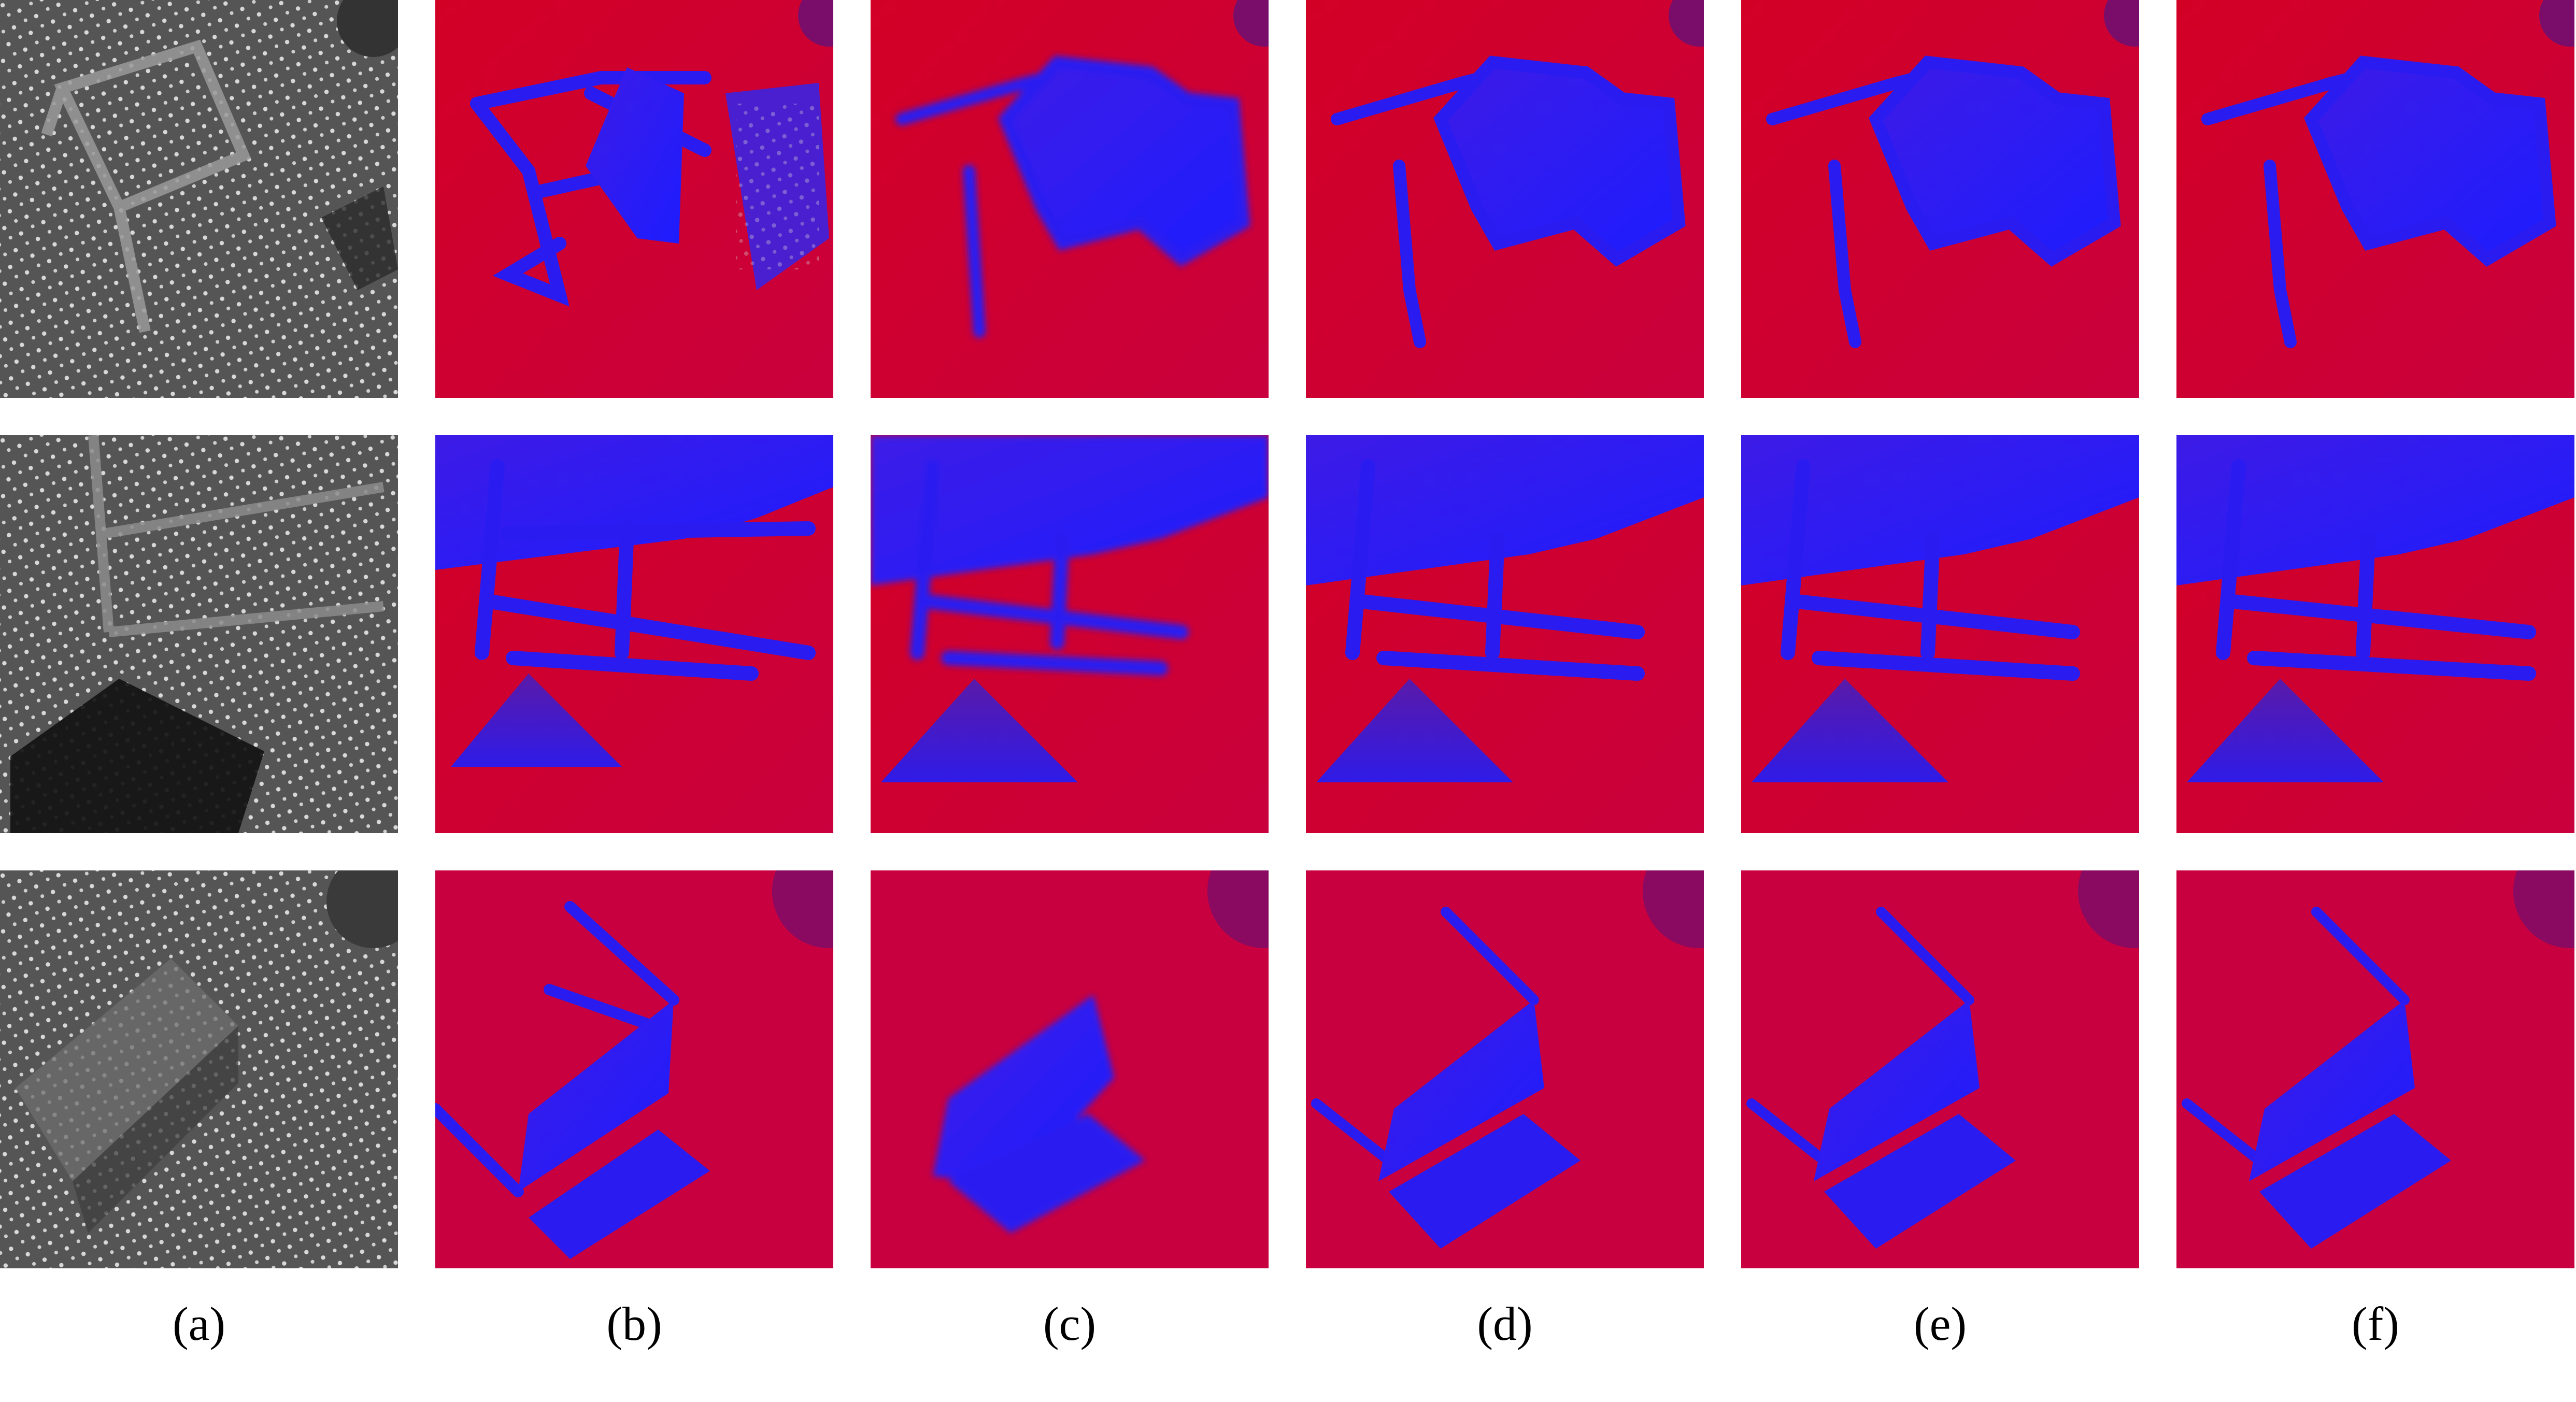  What do you see at coordinates (1070, 634) in the screenshot?
I see `depth-map-row2-c` at bounding box center [1070, 634].